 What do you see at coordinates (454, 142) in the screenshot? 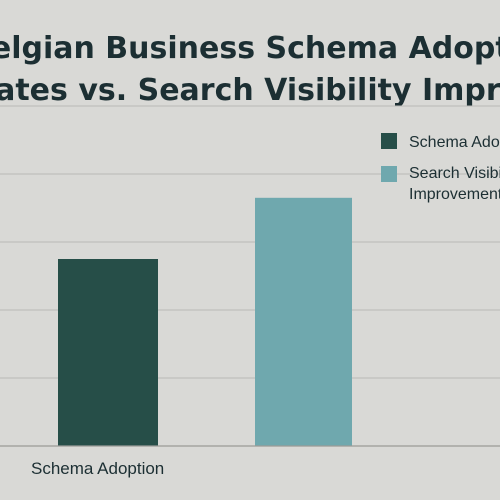
I see `legend-label-schema-adoption: Schema Adoption` at bounding box center [454, 142].